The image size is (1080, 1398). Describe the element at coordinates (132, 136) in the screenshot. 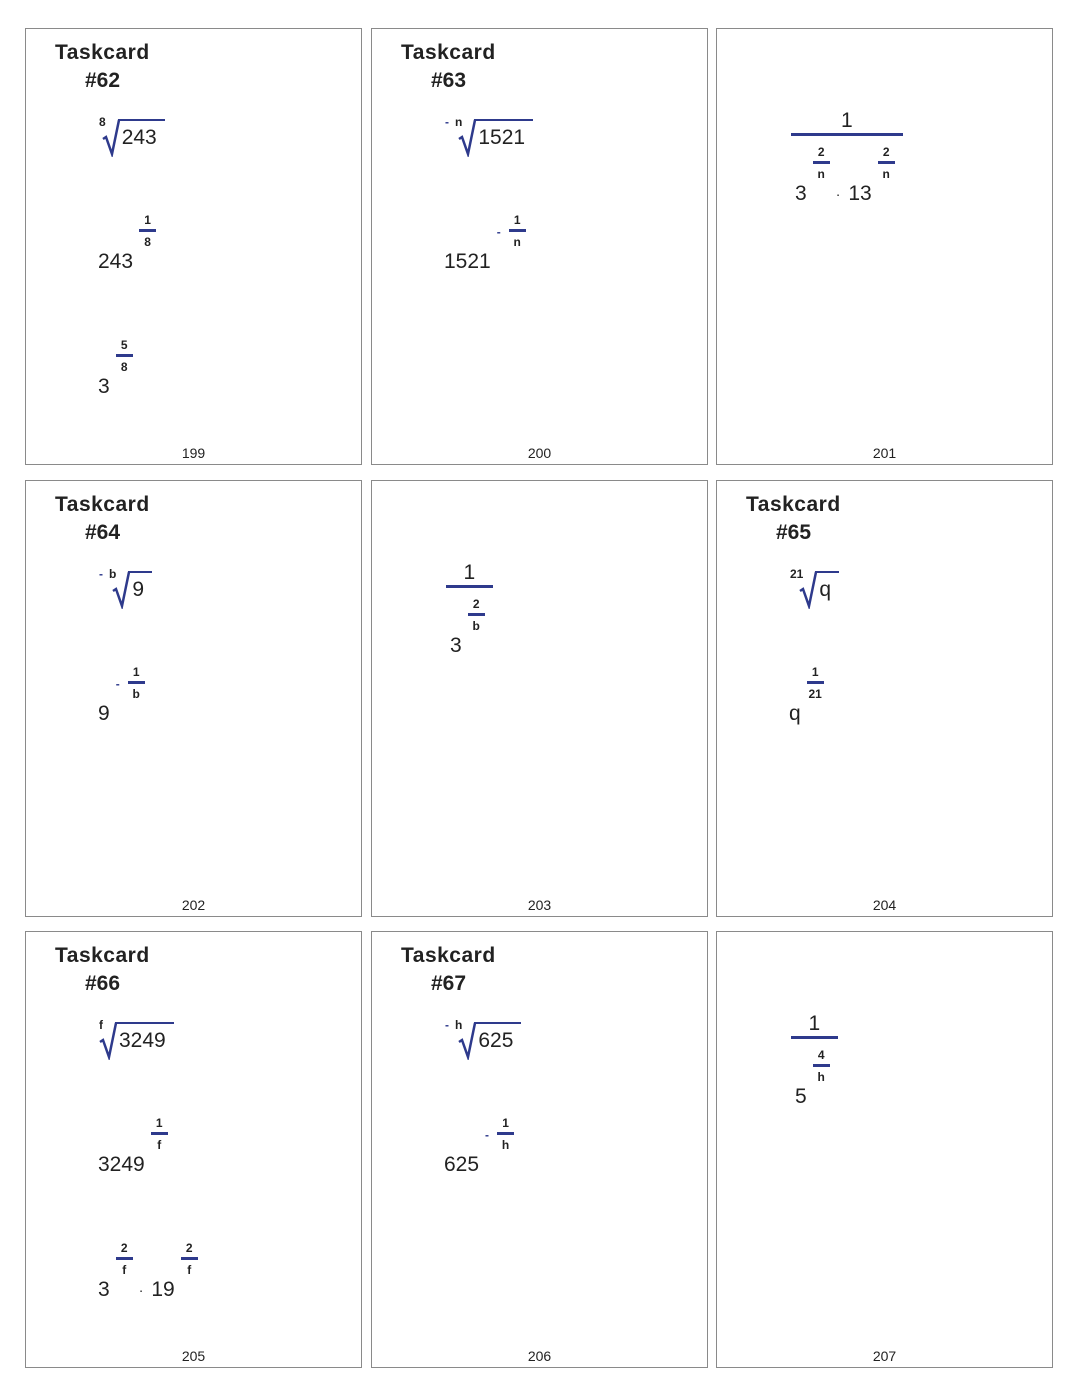

I see `radical-expression: 8 243` at that location.